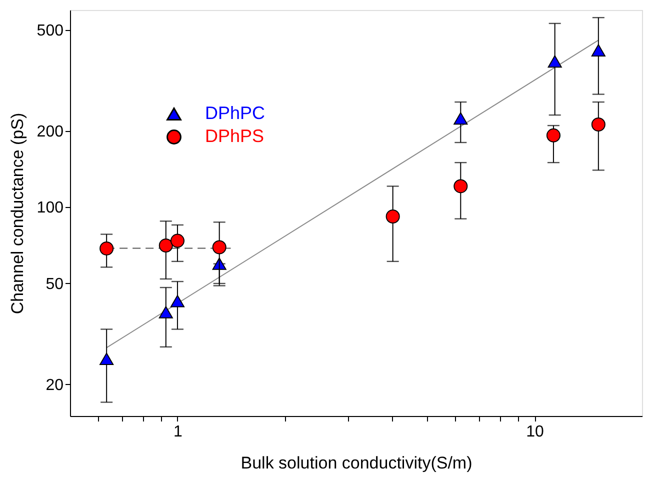 Image resolution: width=645 pixels, height=479 pixels. I want to click on y-tick-label: 200, so click(50, 131).